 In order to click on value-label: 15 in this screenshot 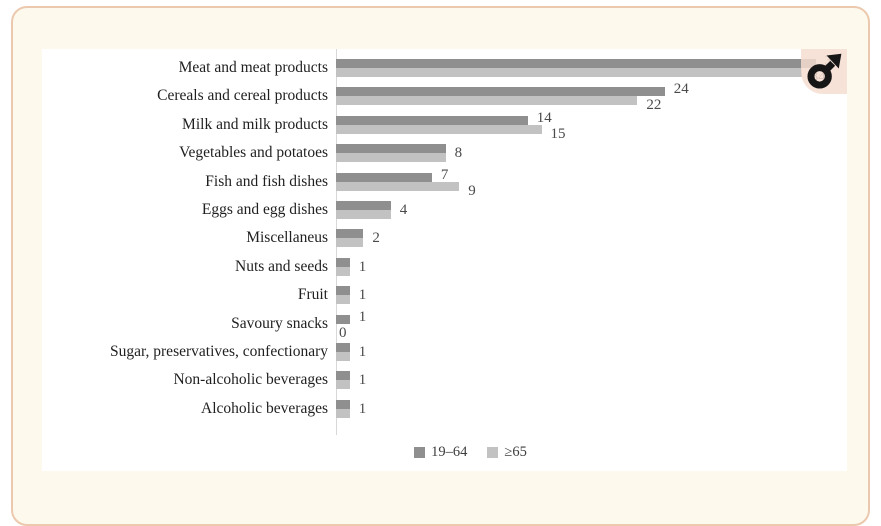, I will do `click(558, 133)`.